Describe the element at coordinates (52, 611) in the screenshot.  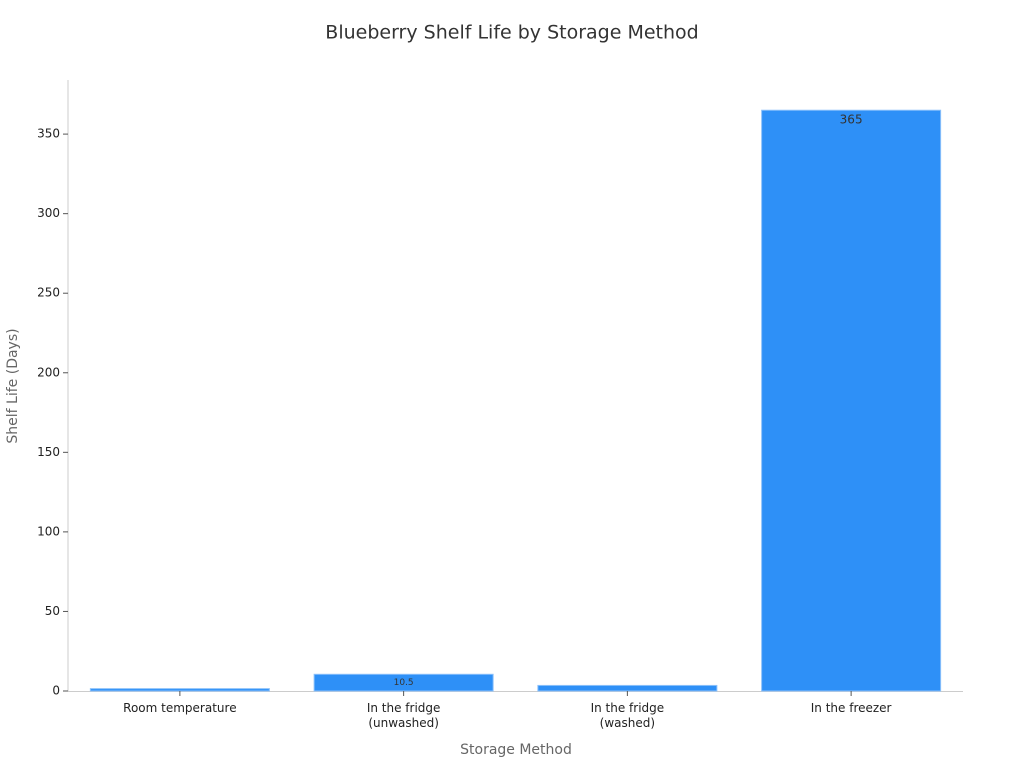
I see `y-tick-label: 50` at that location.